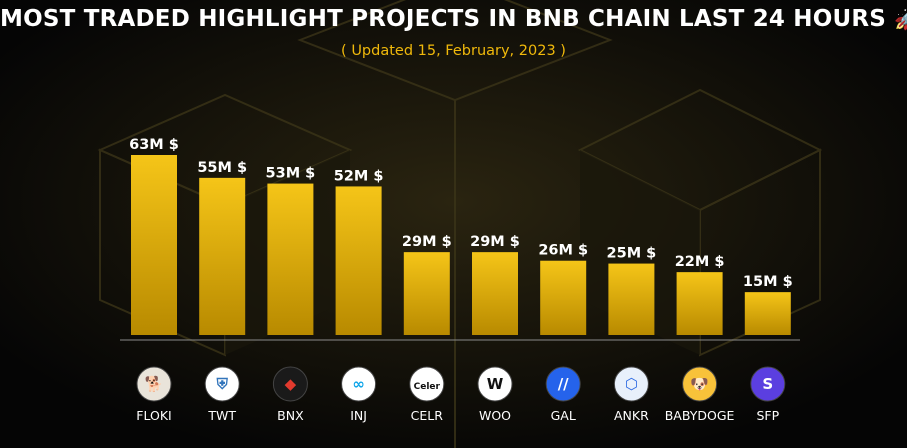 This screenshot has width=907, height=448. Describe the element at coordinates (290, 259) in the screenshot. I see `bar-bnx` at that location.